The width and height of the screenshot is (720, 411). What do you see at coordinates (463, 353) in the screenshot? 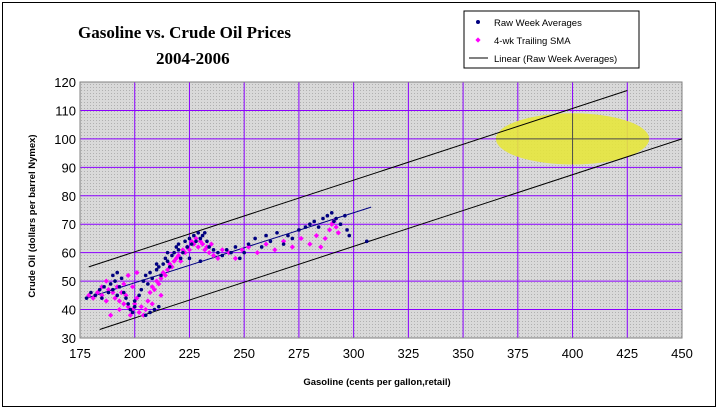
I see `x-tick-label: 350` at bounding box center [463, 353].